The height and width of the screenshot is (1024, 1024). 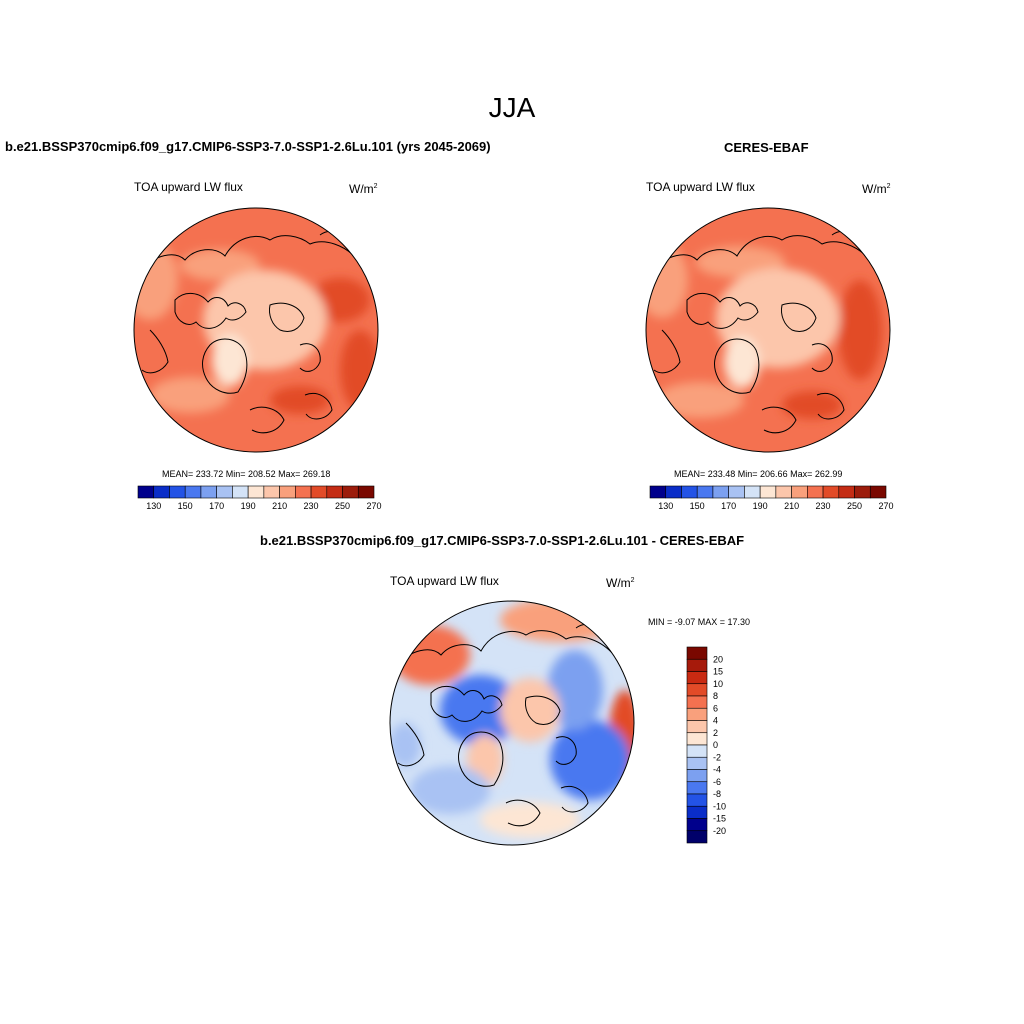 I want to click on colorbar-model-label: 170, so click(x=216, y=506).